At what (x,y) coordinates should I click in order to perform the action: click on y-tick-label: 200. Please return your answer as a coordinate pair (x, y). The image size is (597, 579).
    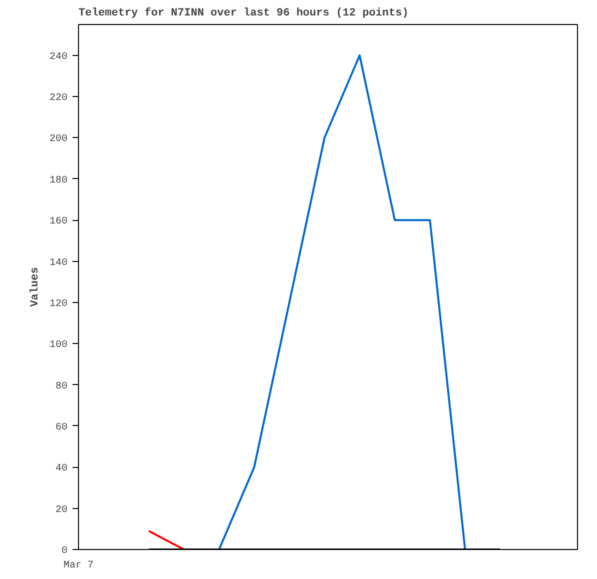
    Looking at the image, I should click on (58, 140).